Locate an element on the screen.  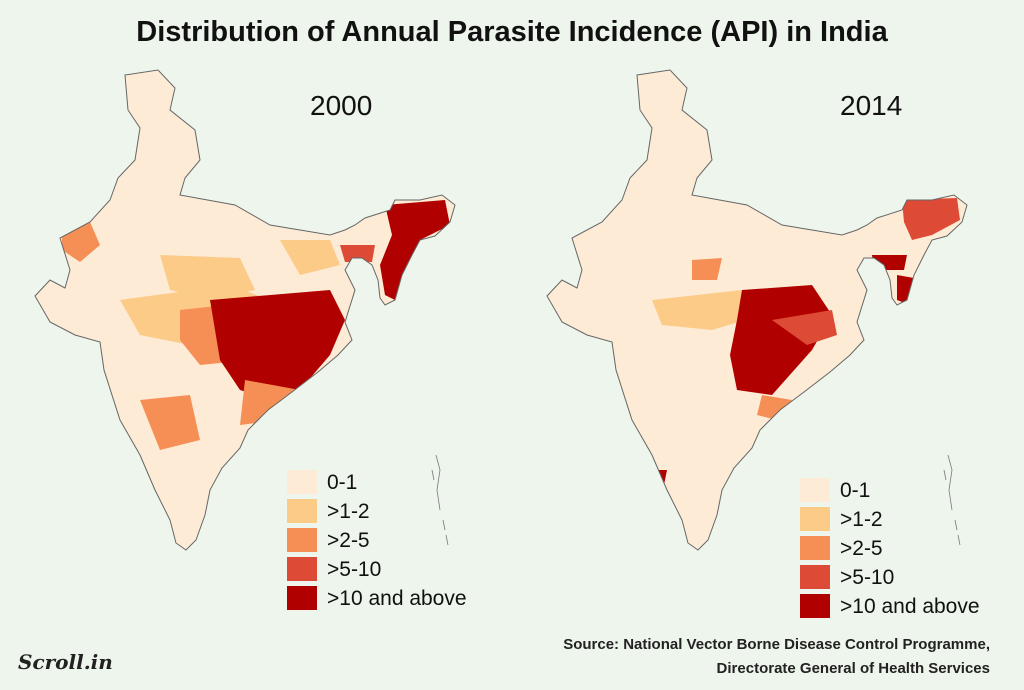
map-2014-region-central-west is located at coordinates (707, 310).